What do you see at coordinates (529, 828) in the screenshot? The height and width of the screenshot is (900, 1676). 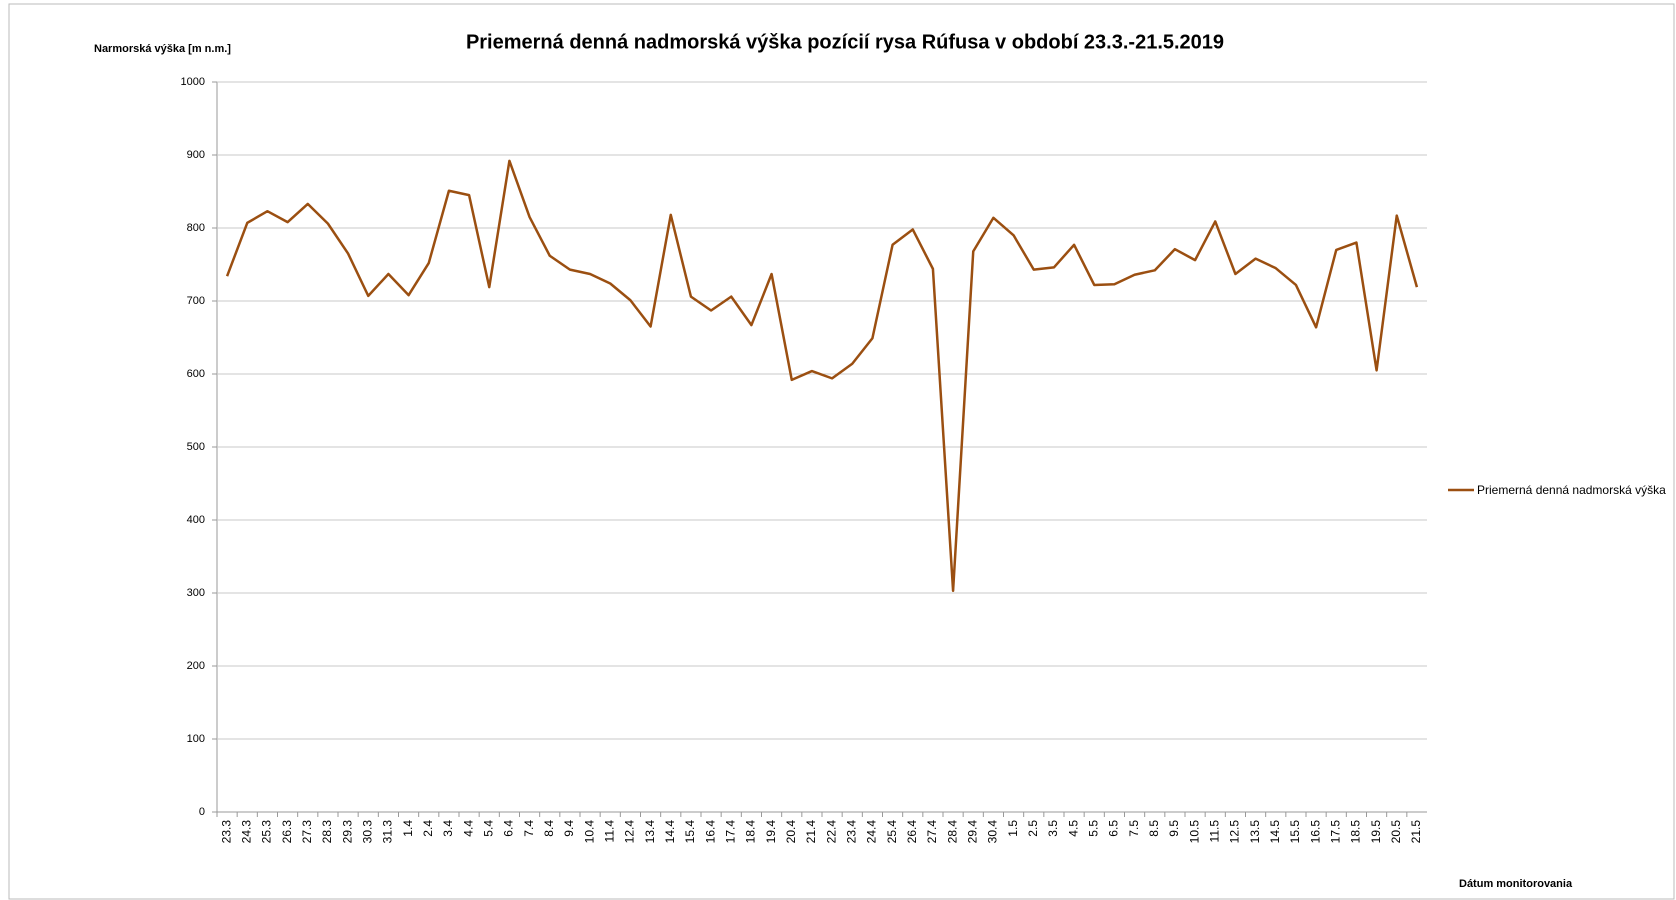 I see `x-tick-label: 7.4` at bounding box center [529, 828].